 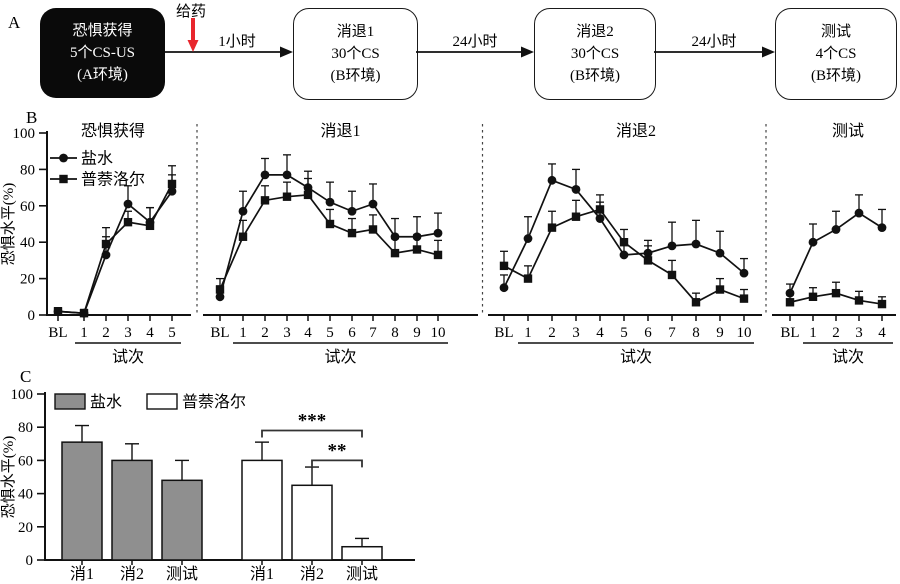 I want to click on x-tick-label: 测试, so click(x=362, y=574).